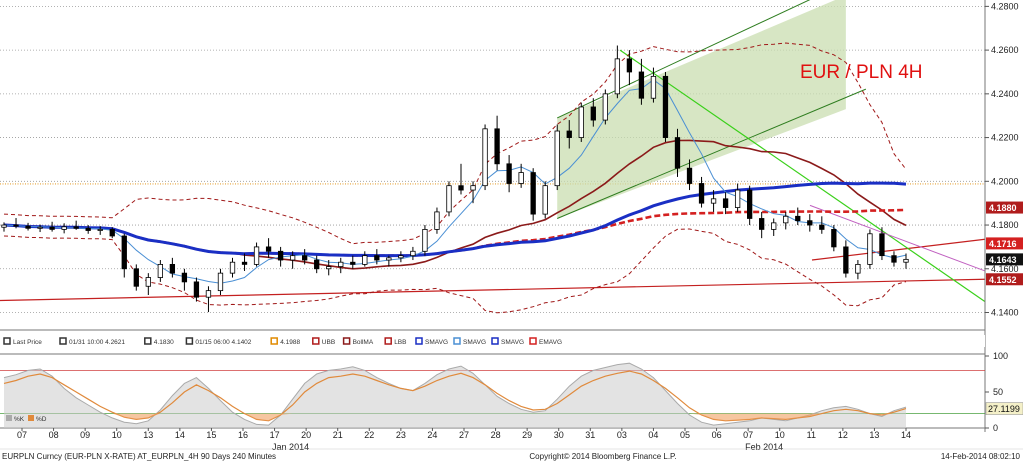  What do you see at coordinates (684, 59) in the screenshot?
I see `channel-upper-edge` at bounding box center [684, 59].